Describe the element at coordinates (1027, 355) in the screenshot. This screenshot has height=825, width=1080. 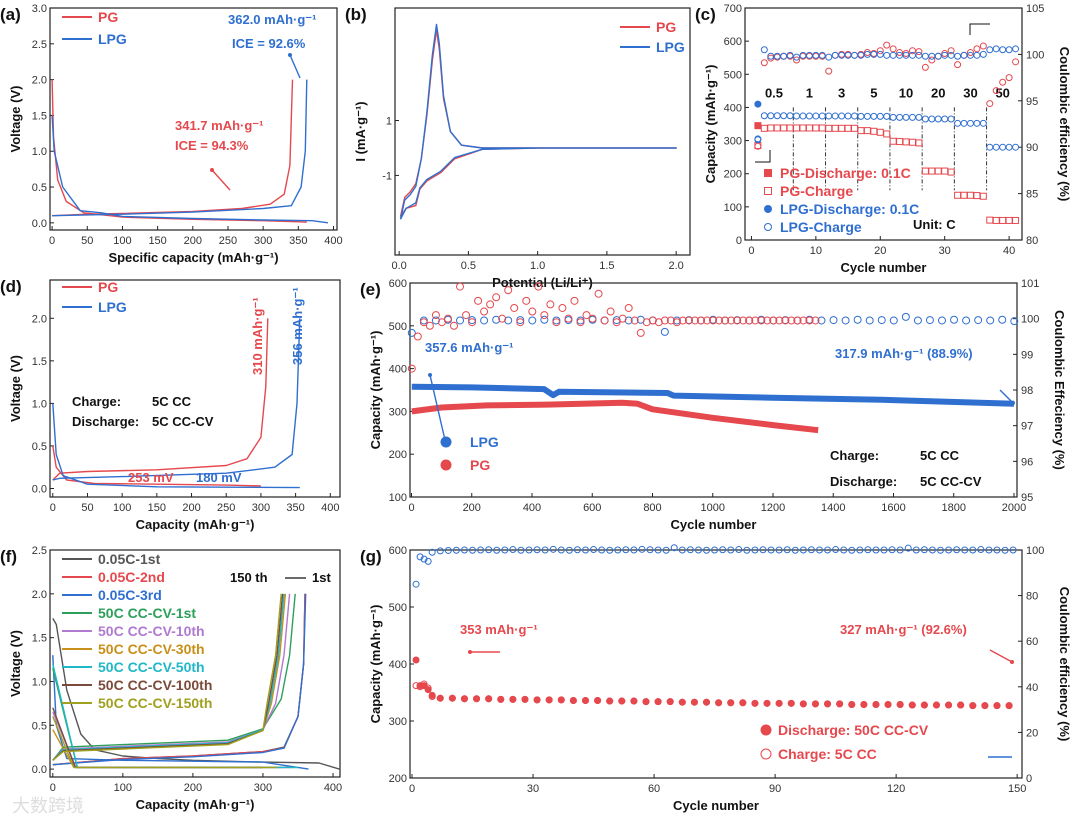
I see `y2-tick-label: 99` at that location.